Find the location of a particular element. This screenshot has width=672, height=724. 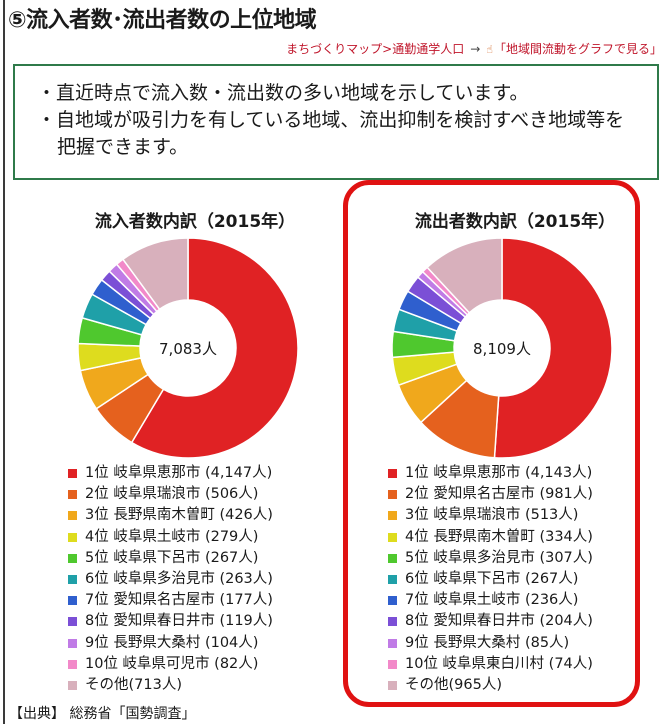

legend-item: 3位 長野県南木曽町 (426人) is located at coordinates (170, 515).